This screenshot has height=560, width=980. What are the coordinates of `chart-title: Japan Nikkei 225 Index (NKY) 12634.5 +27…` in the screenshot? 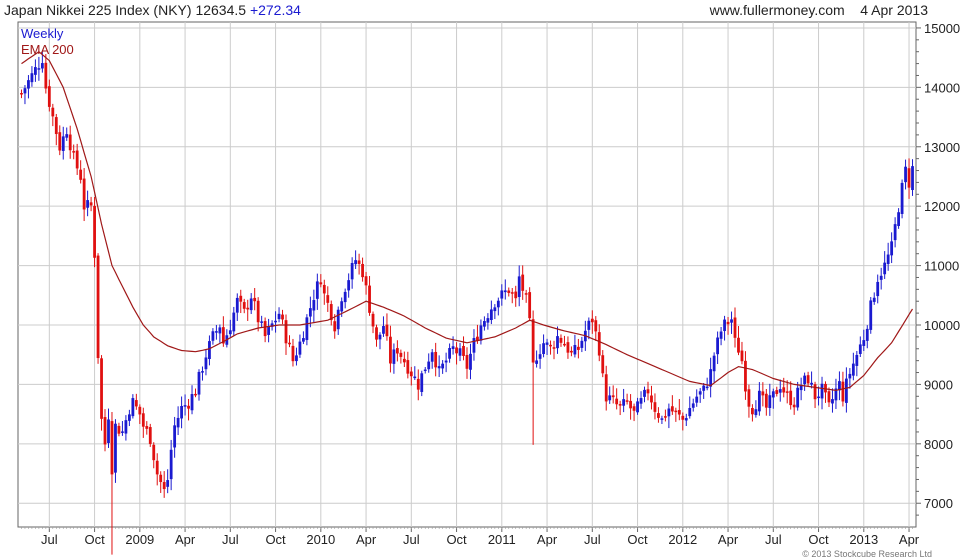 It's located at (152, 10).